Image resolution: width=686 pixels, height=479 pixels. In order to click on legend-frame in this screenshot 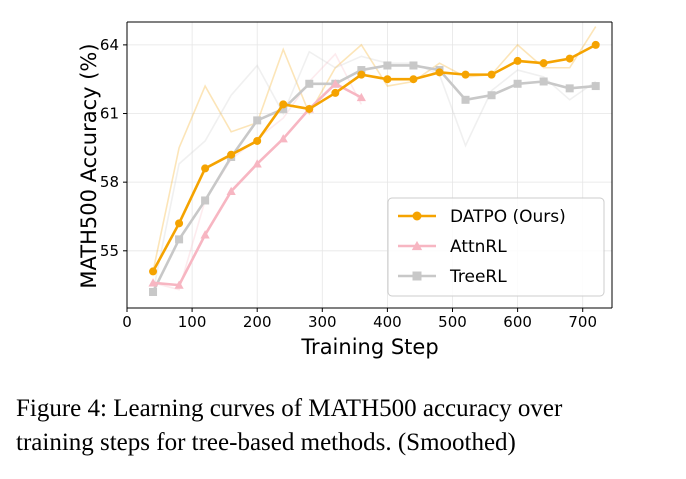, I will do `click(496, 247)`.